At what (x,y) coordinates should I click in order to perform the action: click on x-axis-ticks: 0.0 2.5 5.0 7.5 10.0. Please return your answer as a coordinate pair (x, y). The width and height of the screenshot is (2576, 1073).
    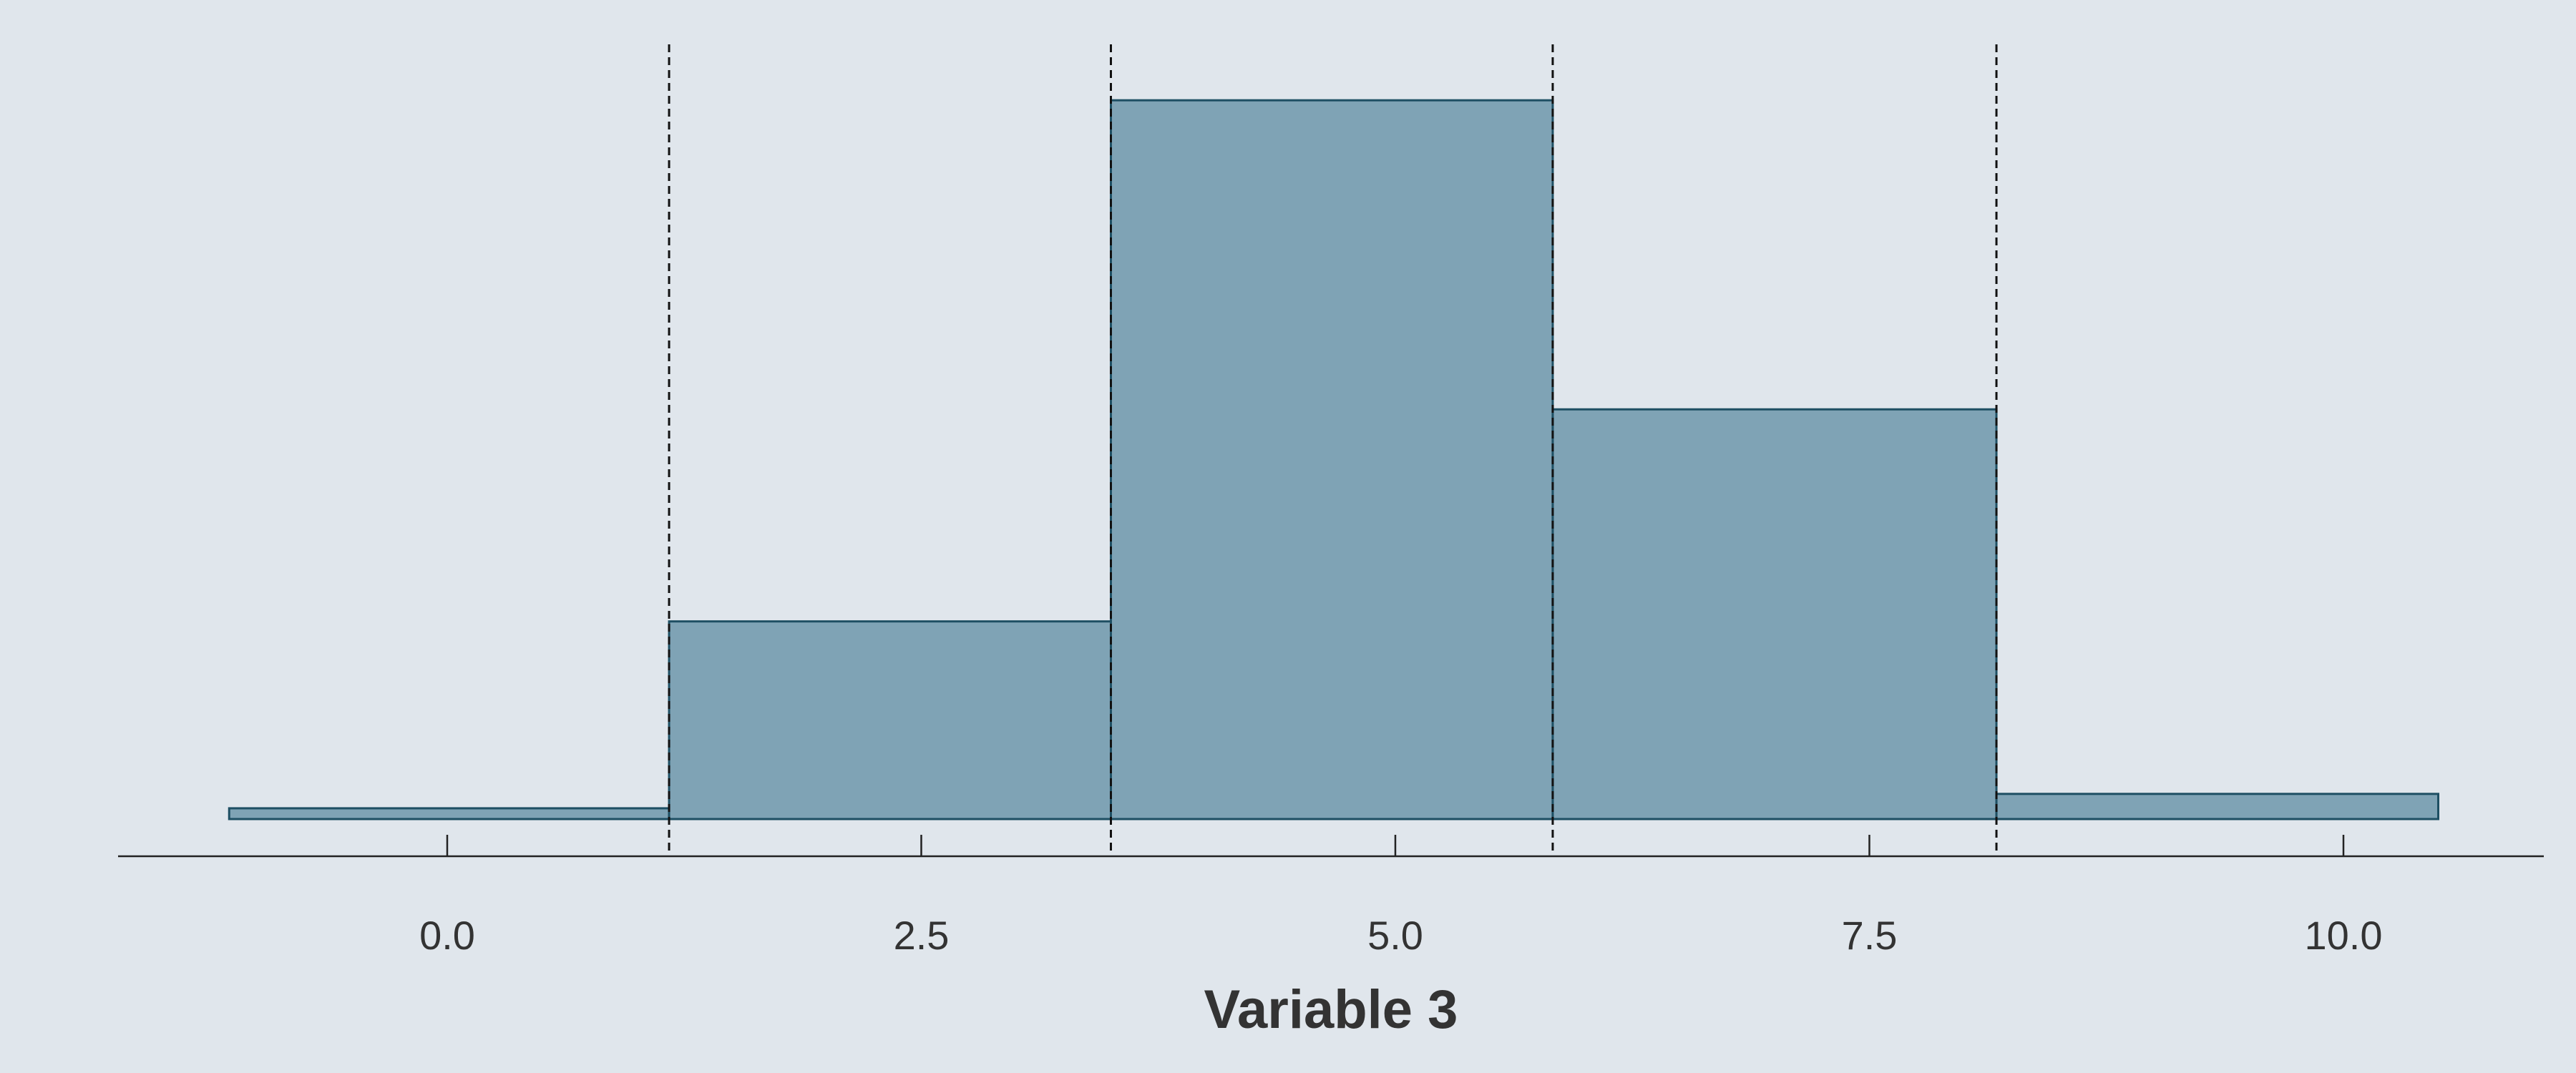
    Looking at the image, I should click on (1401, 896).